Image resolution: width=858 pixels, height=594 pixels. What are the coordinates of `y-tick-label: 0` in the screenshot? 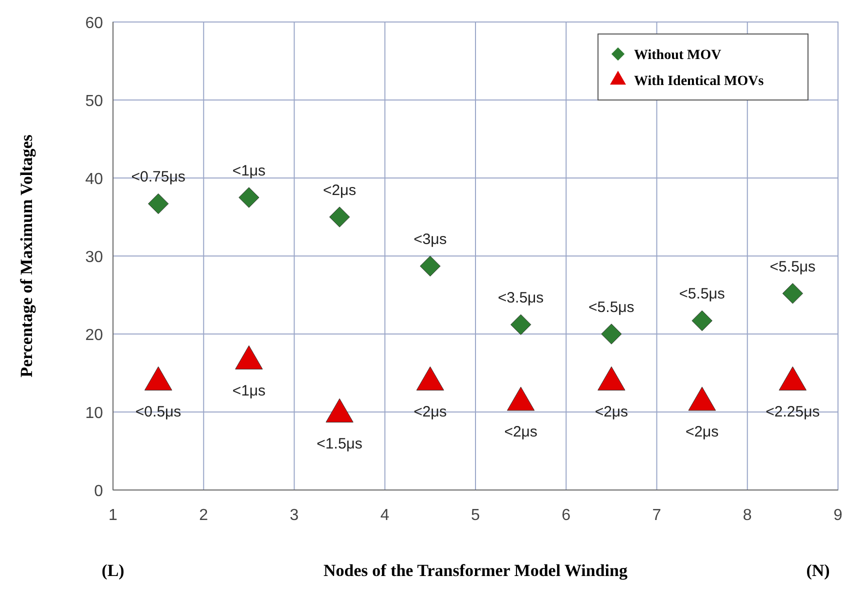 It's located at (99, 491).